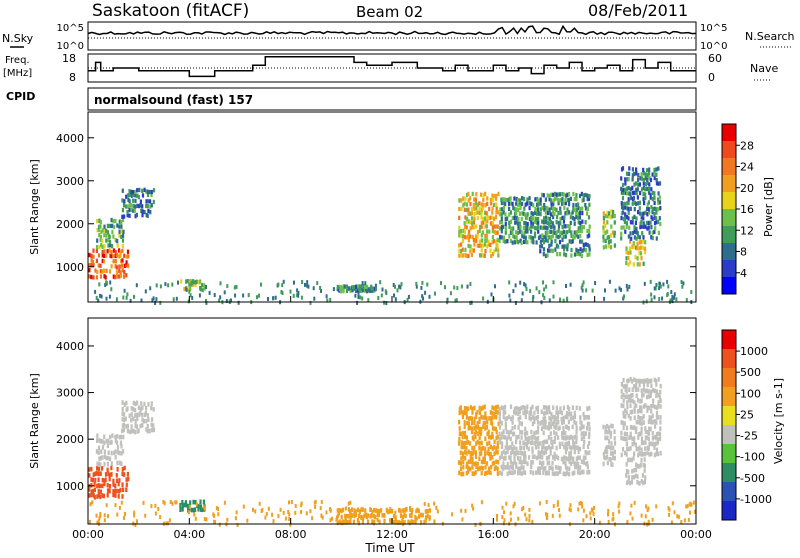  I want to click on colorbar-tick-label: 25, so click(747, 414).